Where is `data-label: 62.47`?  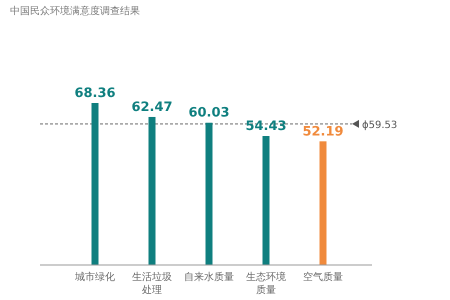 data-label: 62.47 is located at coordinates (152, 107).